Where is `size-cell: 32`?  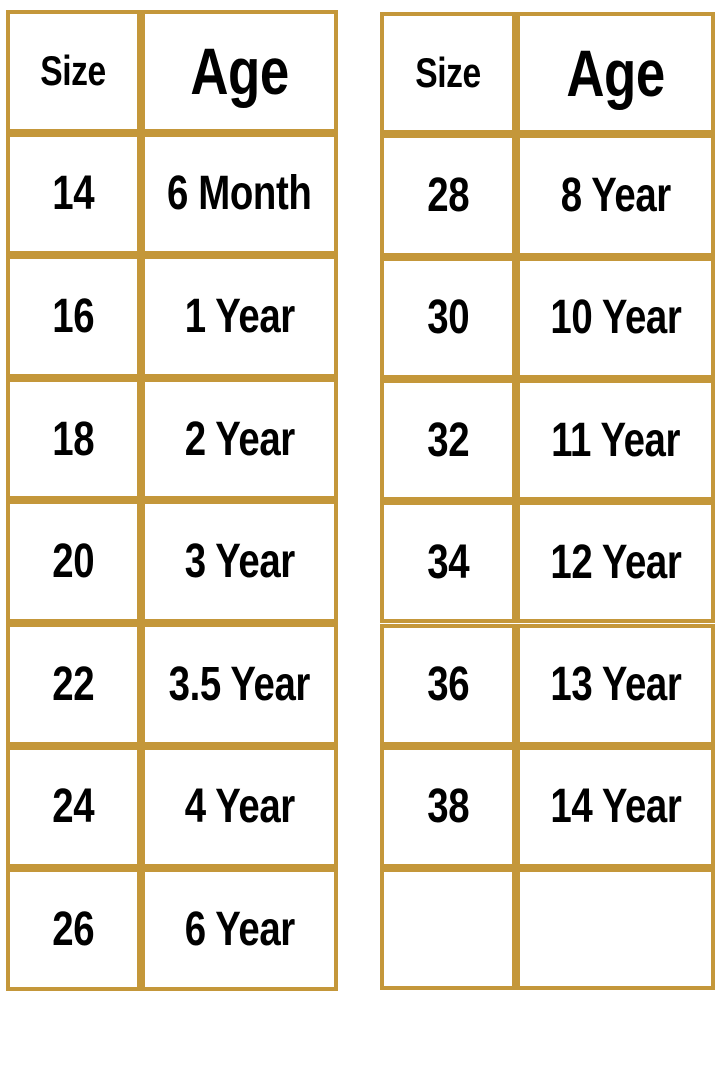
size-cell: 32 is located at coordinates (448, 440).